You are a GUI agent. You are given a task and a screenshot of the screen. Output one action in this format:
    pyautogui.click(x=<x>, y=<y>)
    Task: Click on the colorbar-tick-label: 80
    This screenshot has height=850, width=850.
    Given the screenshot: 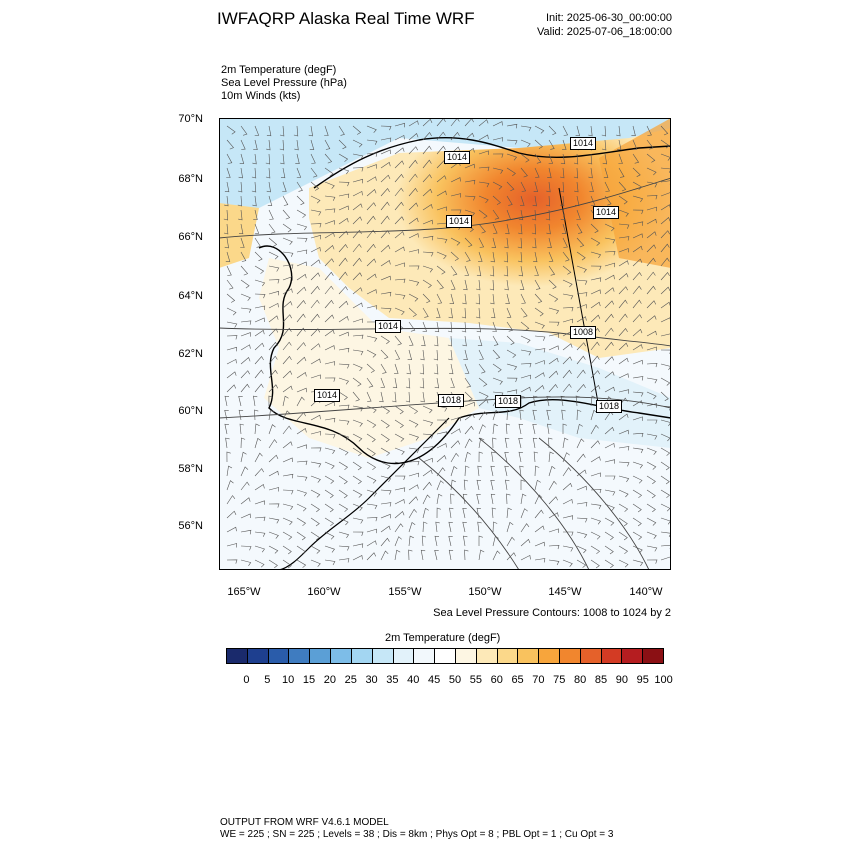 What is the action you would take?
    pyautogui.click(x=580, y=680)
    